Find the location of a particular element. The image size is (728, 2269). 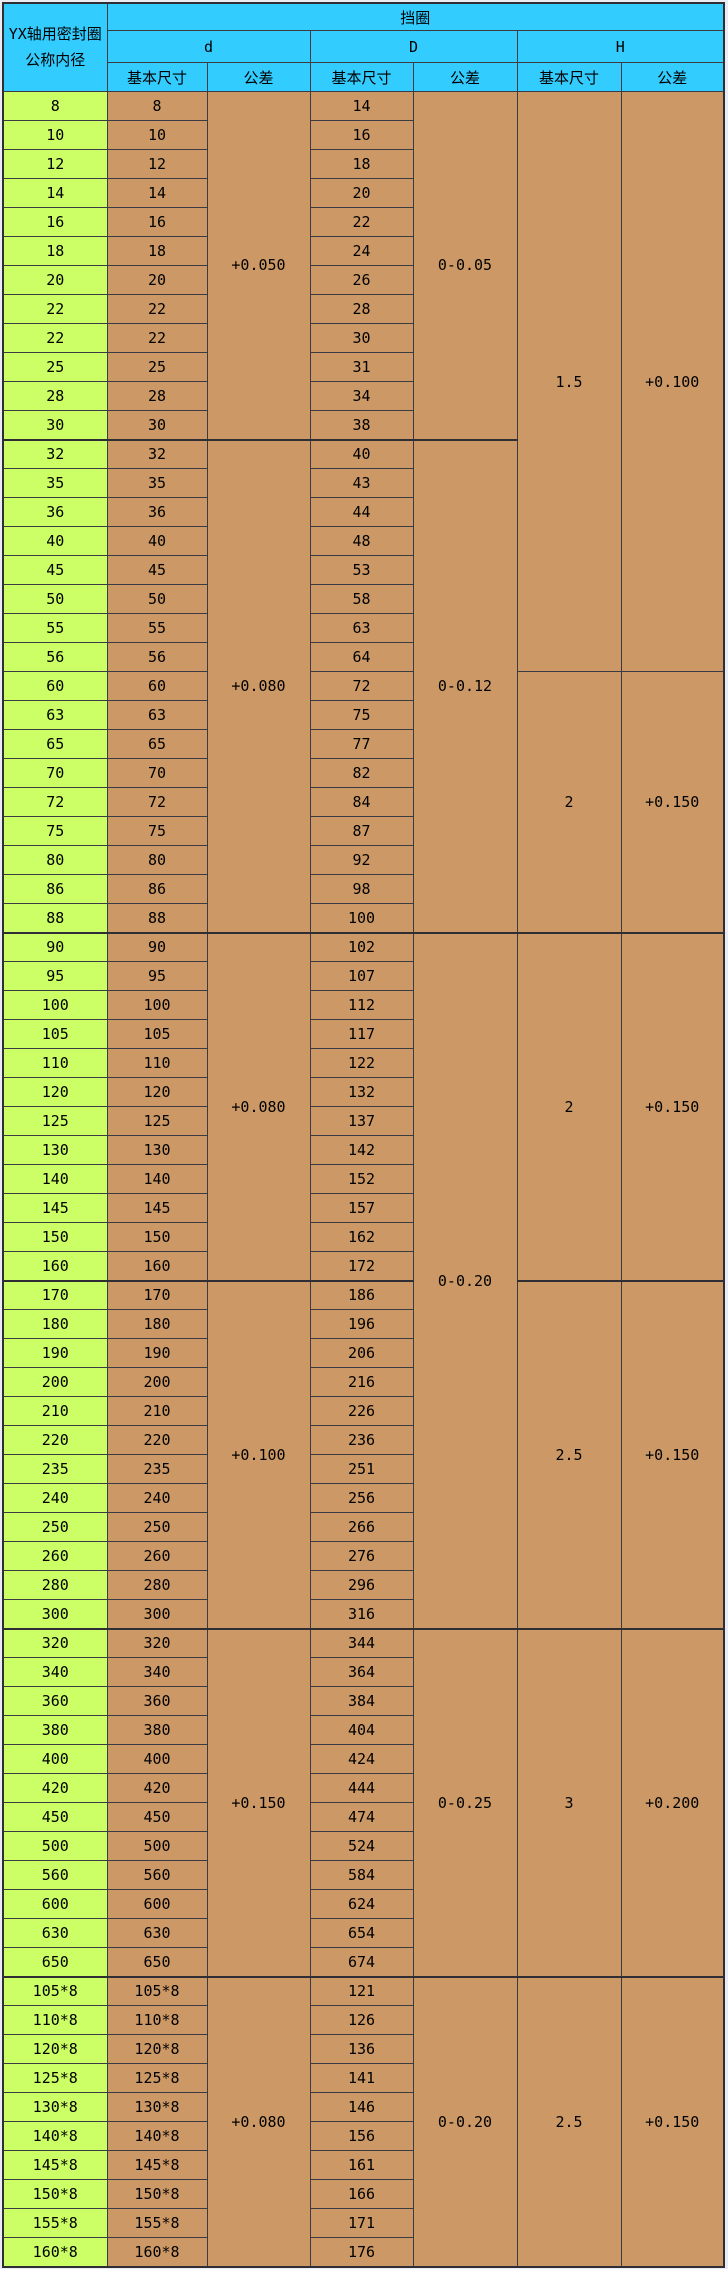

D-basic-size-cell: 624 is located at coordinates (361, 1904).